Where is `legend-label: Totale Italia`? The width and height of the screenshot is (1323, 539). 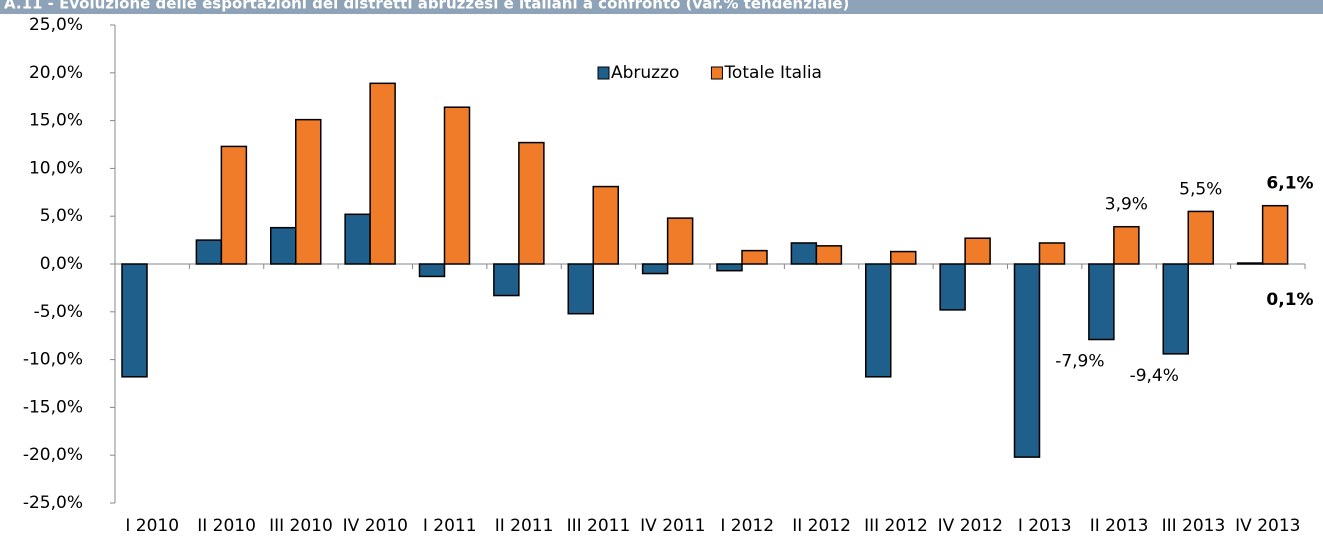
legend-label: Totale Italia is located at coordinates (772, 73).